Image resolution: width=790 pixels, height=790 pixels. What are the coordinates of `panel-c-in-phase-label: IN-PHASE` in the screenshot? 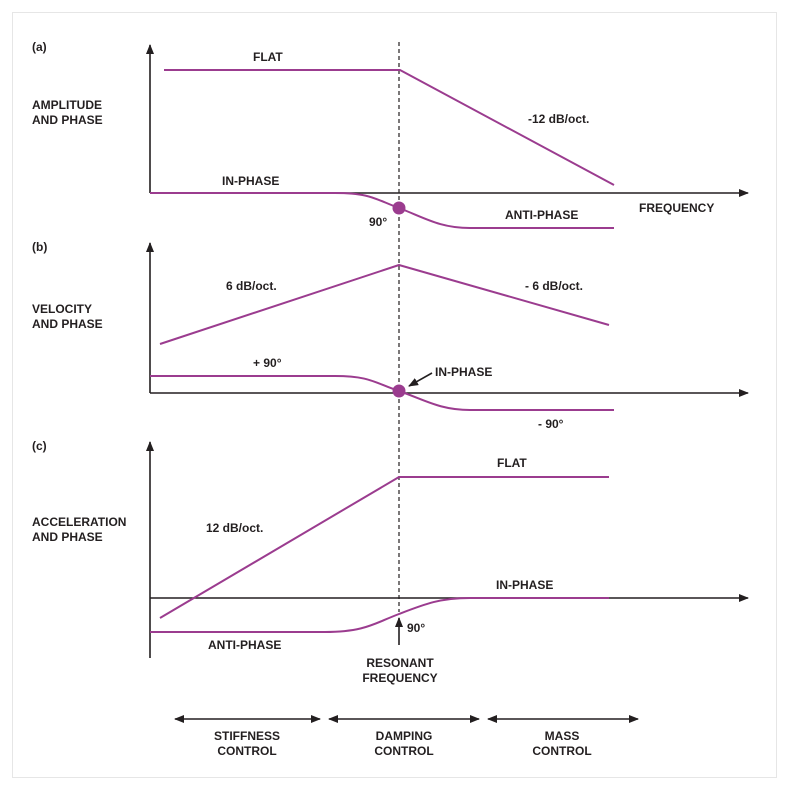 It's located at (524, 585).